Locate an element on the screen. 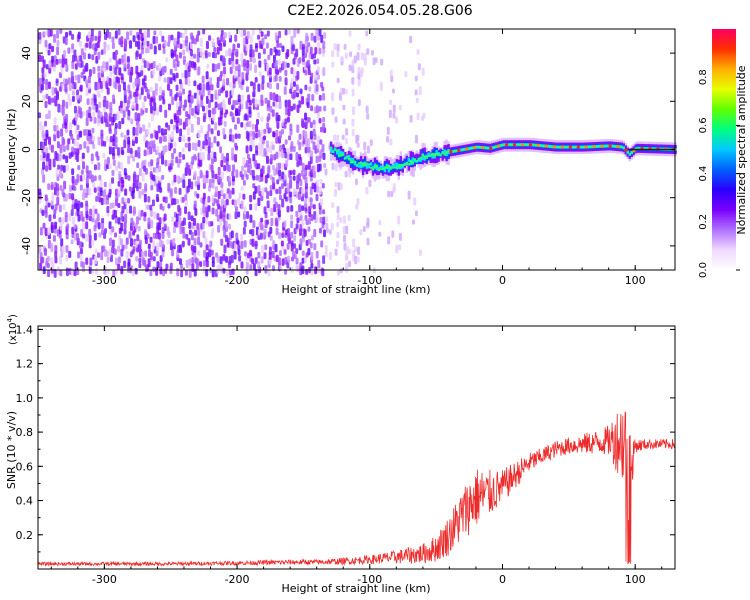 The width and height of the screenshot is (750, 600). colorbar-tick-label: 0.8 is located at coordinates (703, 77).